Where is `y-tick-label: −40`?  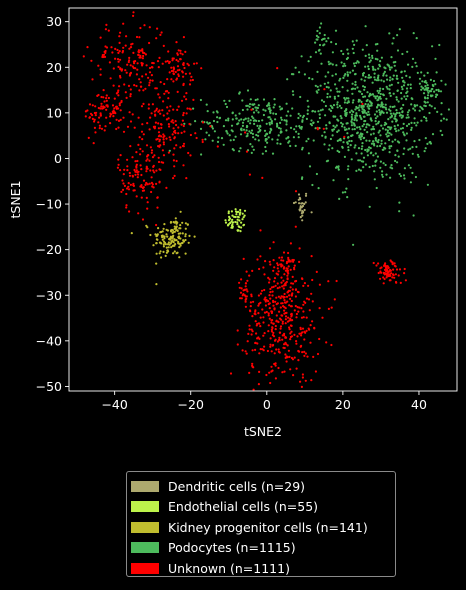
y-tick-label: −40 is located at coordinates (49, 340).